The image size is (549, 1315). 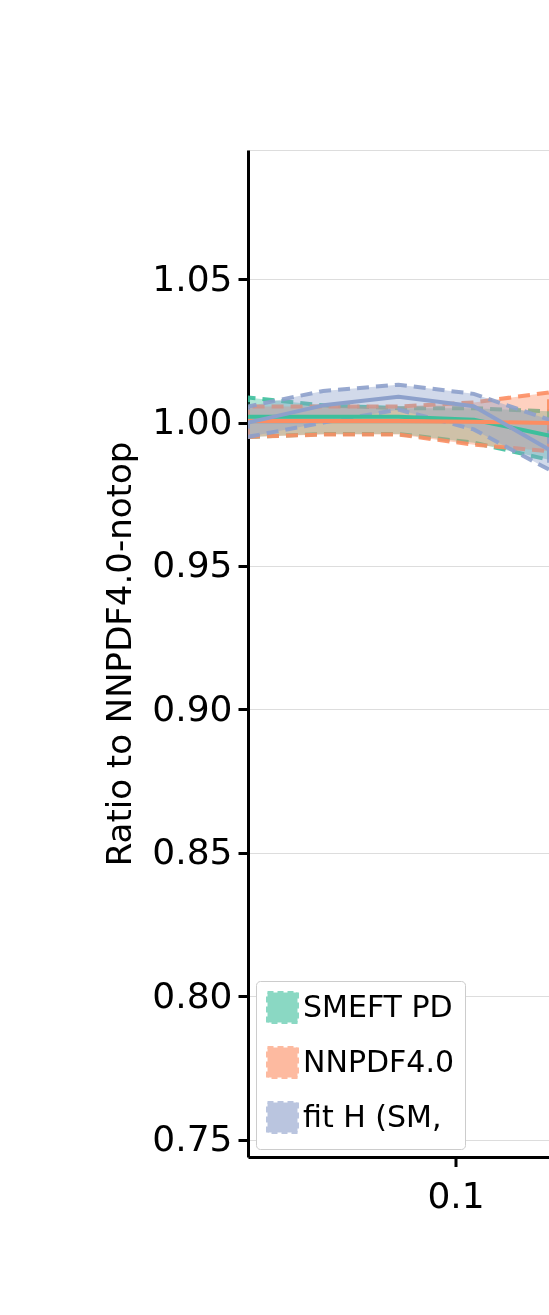 I want to click on y-tick-label: 0.80, so click(x=192, y=995).